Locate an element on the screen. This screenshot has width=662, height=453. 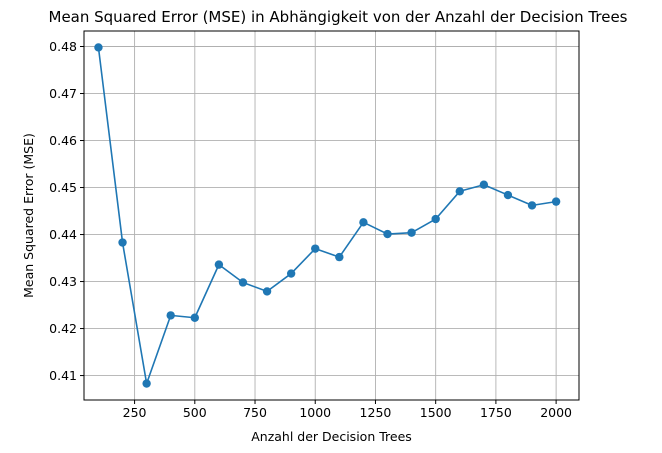
x-tick-label: 750 is located at coordinates (255, 412).